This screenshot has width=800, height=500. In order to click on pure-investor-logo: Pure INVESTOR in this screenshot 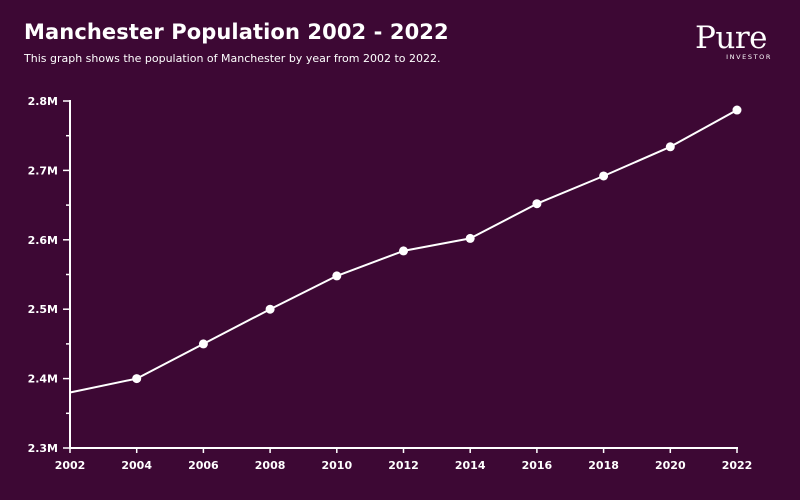, I will do `click(731, 41)`.